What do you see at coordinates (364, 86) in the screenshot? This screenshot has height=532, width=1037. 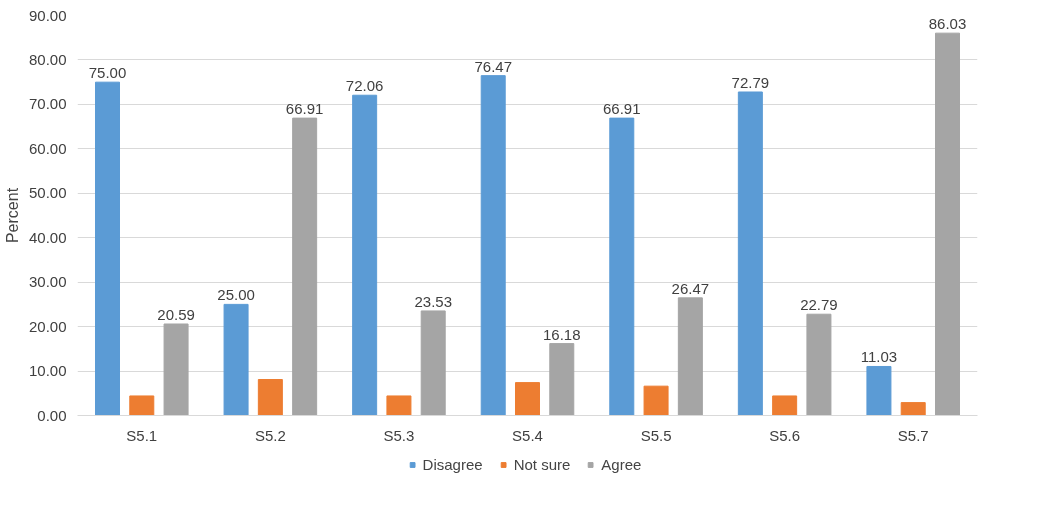 I see `data-label: 72.06` at bounding box center [364, 86].